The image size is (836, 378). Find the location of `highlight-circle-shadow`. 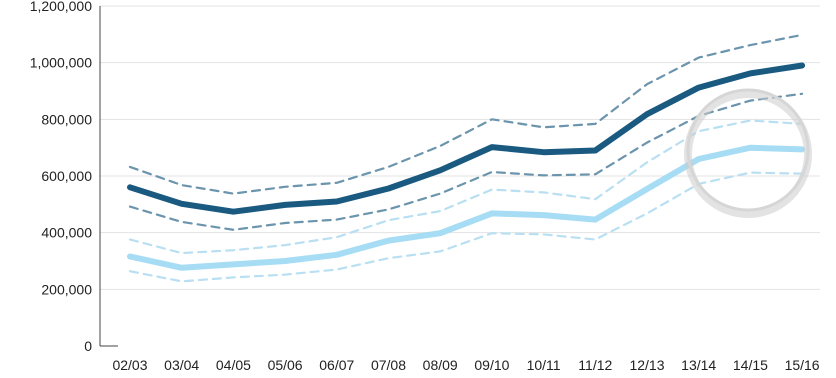

highlight-circle-shadow is located at coordinates (748, 154).